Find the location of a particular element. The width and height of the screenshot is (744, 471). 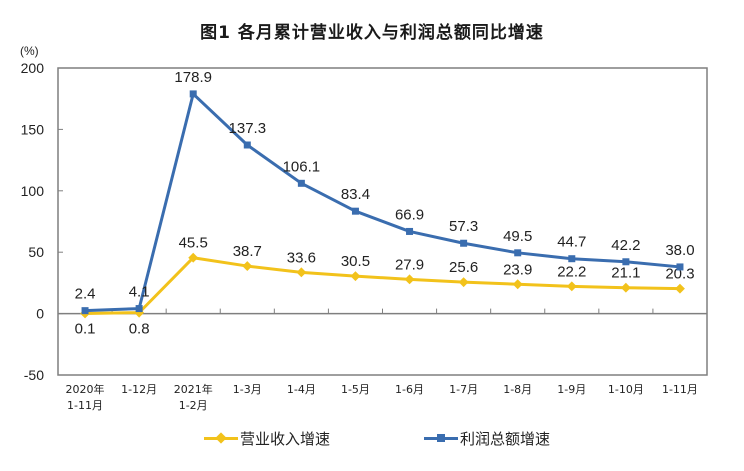

x-tick-label: 1-12月 is located at coordinates (139, 389).